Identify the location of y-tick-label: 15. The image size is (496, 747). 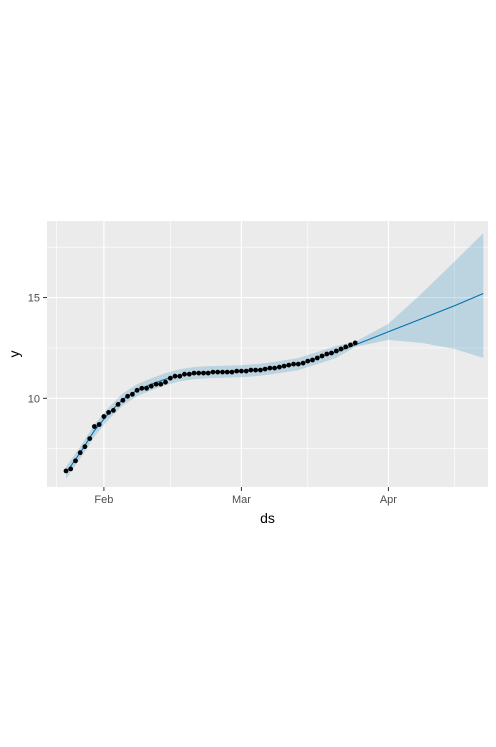
(34, 299).